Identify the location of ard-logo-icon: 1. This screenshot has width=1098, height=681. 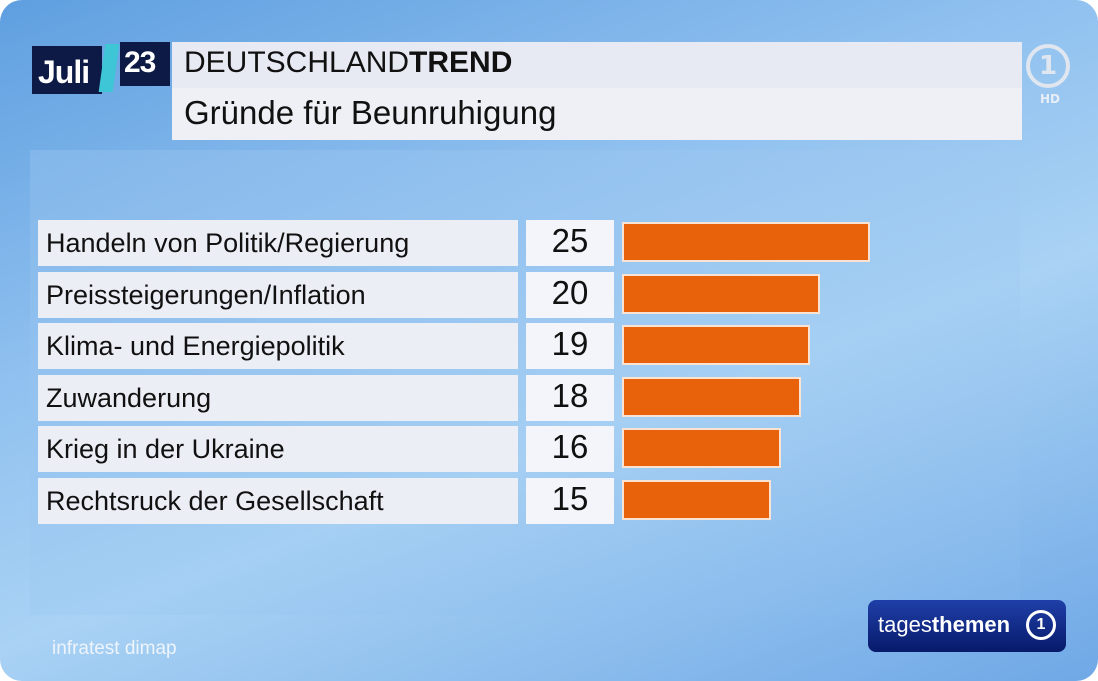
(1048, 66).